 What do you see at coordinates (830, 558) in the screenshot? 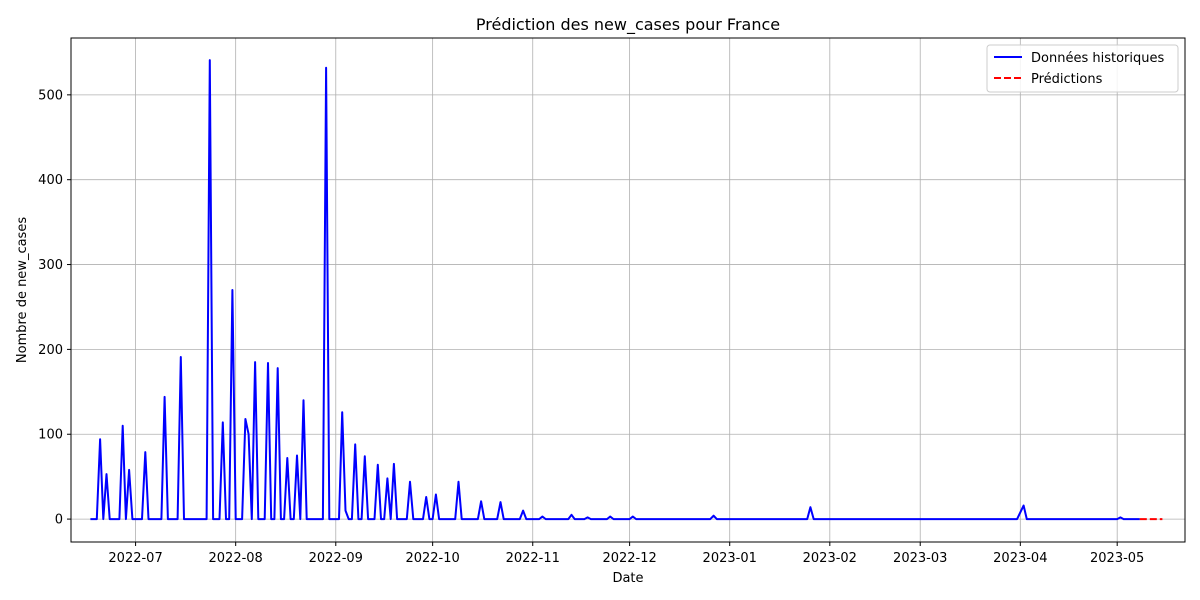
I see `x-tick-label: 2023-02` at bounding box center [830, 558].